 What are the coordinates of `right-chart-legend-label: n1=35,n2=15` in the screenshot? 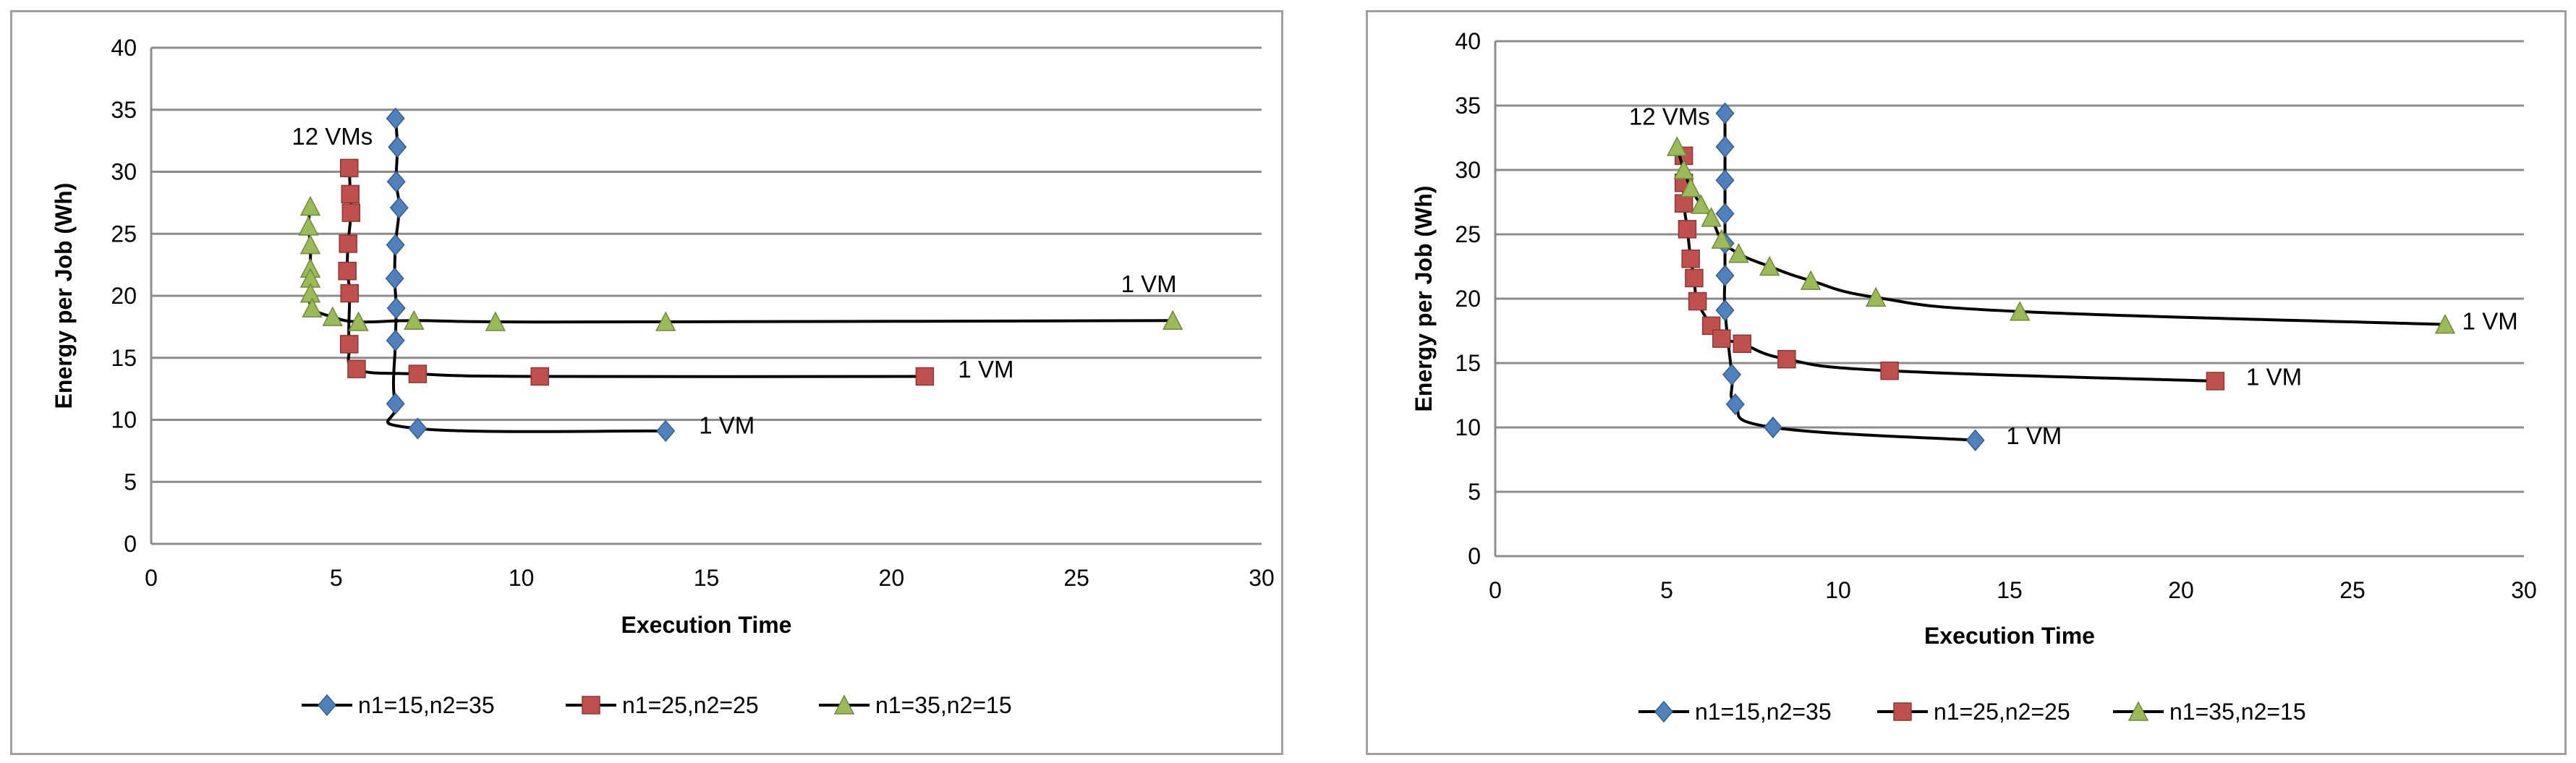 It's located at (2237, 712).